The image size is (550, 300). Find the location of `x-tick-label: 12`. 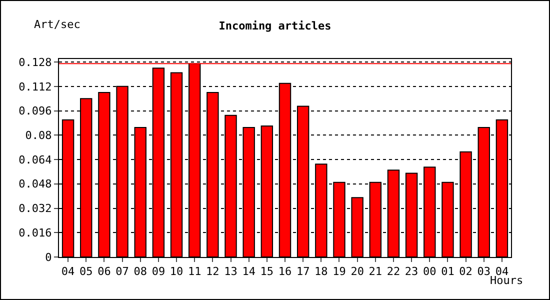

x-tick-label: 12 is located at coordinates (213, 271).